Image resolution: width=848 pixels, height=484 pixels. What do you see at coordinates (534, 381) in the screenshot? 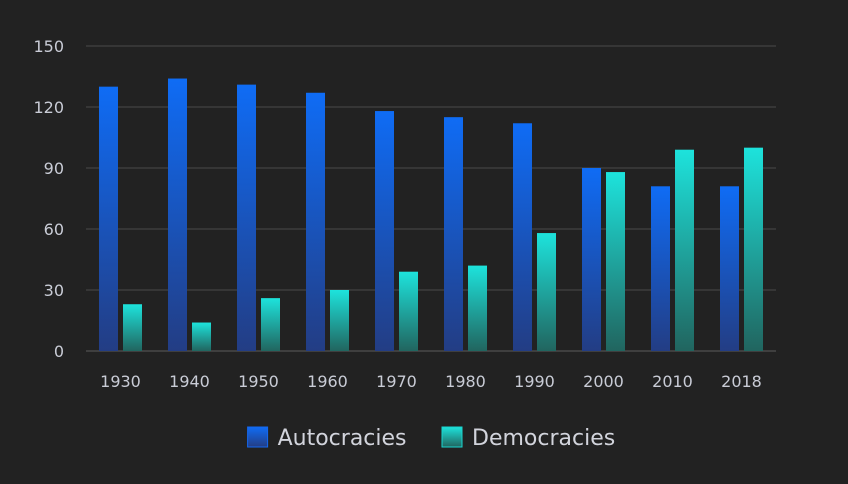
I see `x-tick-label: 1990` at bounding box center [534, 381].